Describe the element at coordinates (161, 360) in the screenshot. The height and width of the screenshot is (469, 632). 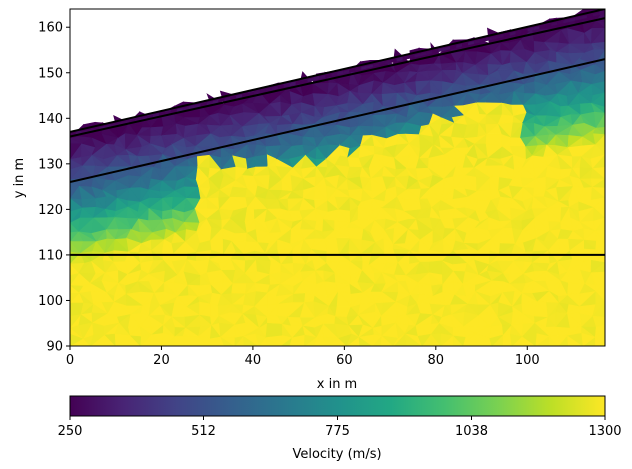
I see `x-tick-label: 20` at that location.